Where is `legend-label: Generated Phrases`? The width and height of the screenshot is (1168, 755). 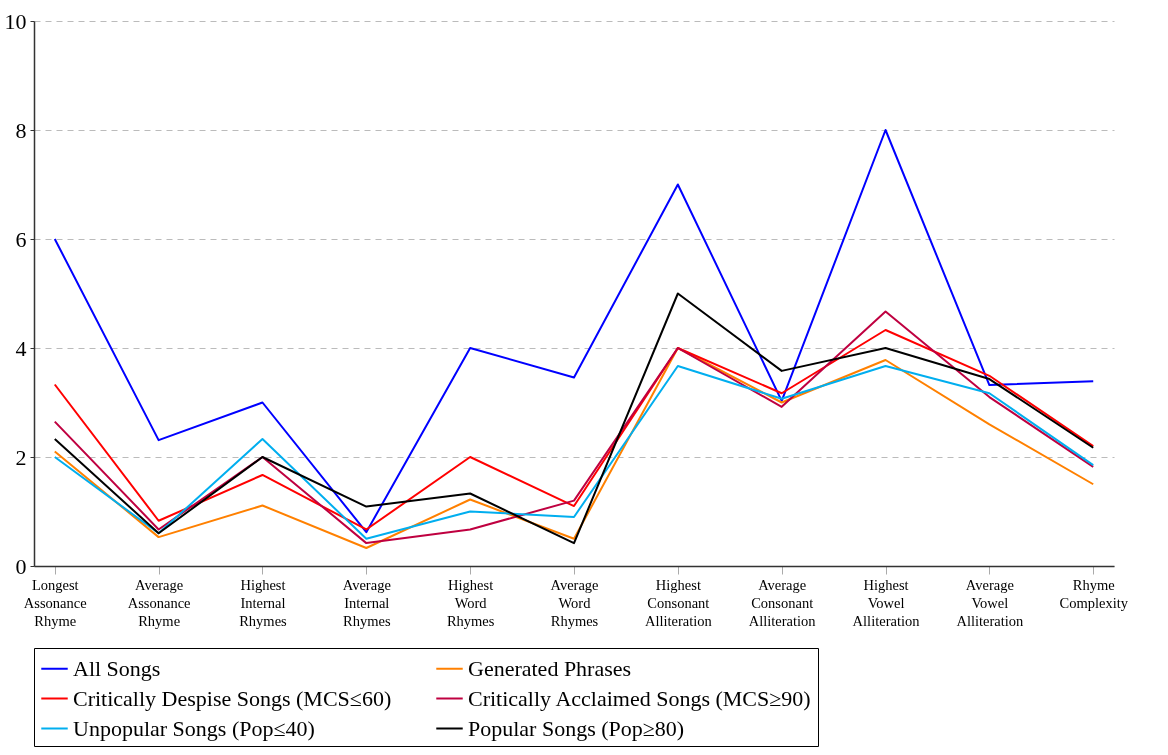
legend-label: Generated Phrases is located at coordinates (550, 668).